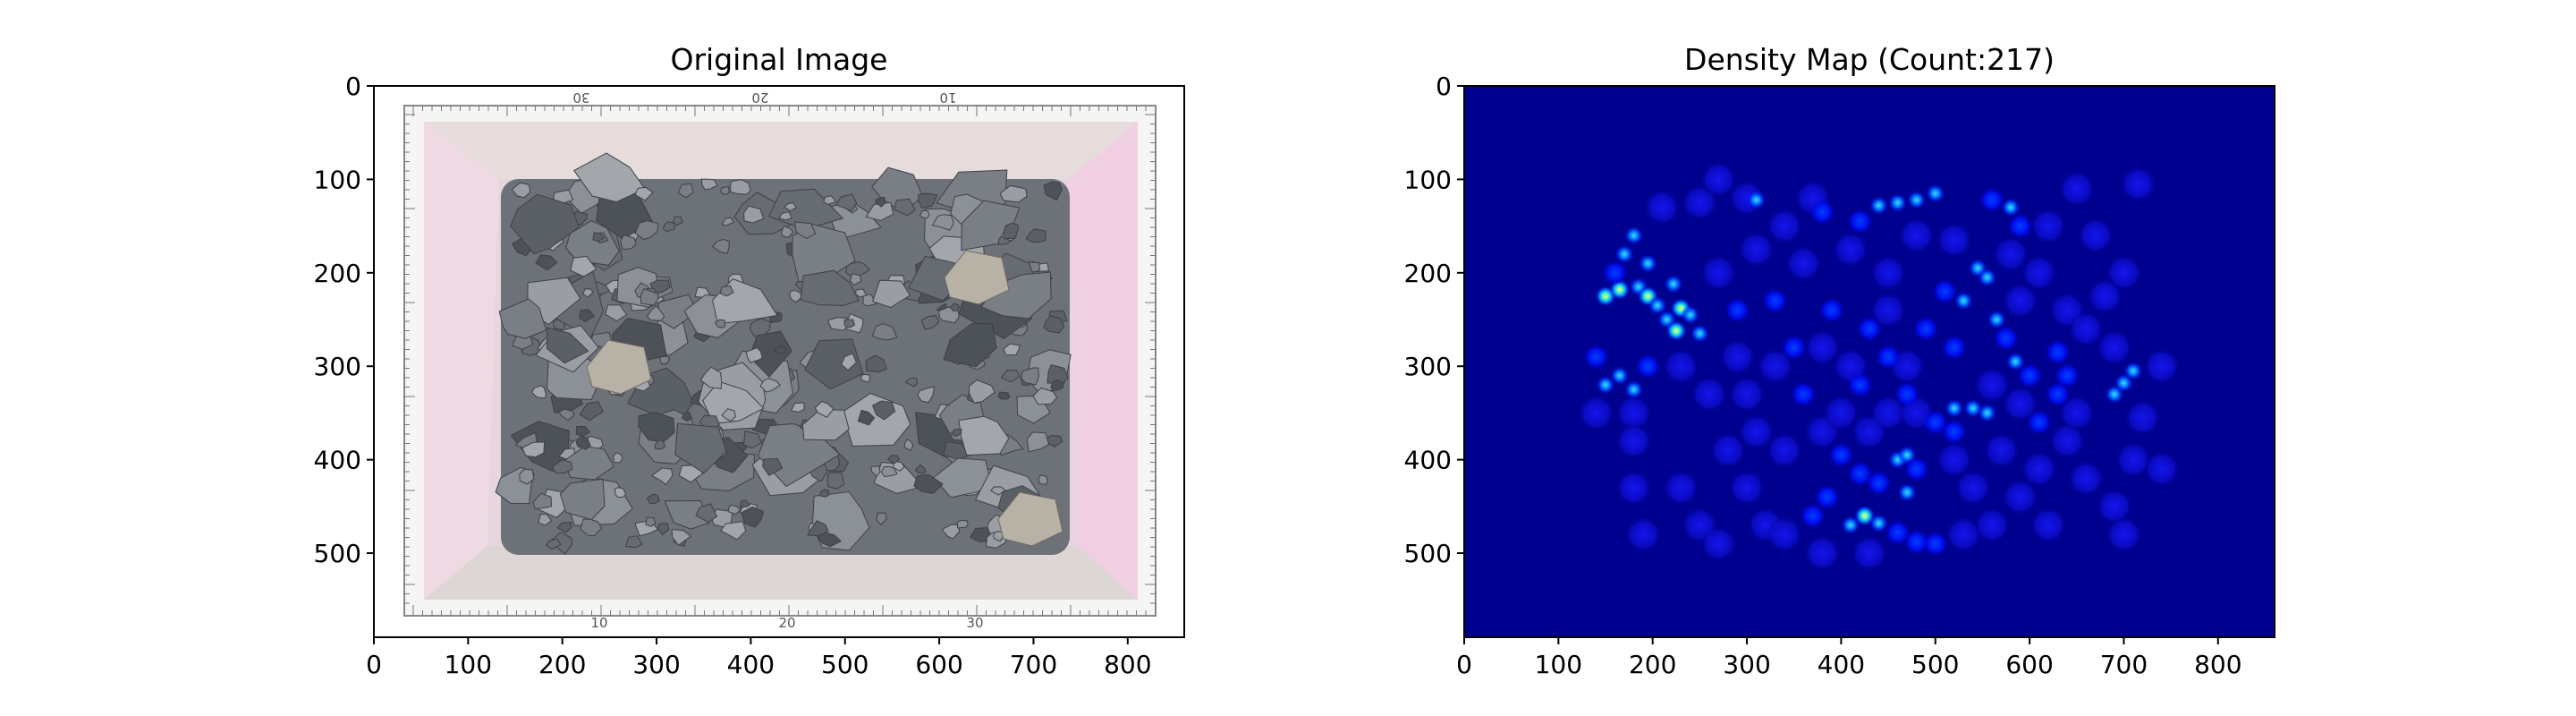  Describe the element at coordinates (938, 664) in the screenshot. I see `x-tick-label: 600` at that location.